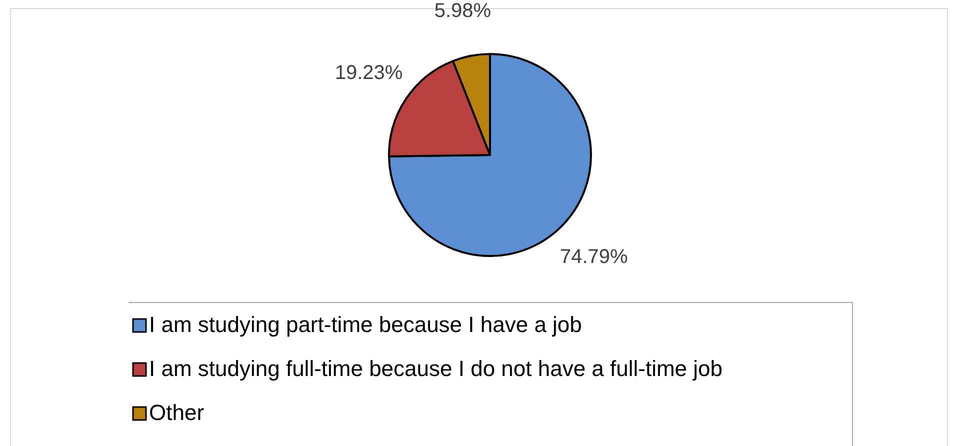  What do you see at coordinates (176, 412) in the screenshot?
I see `legend-label: Other` at bounding box center [176, 412].